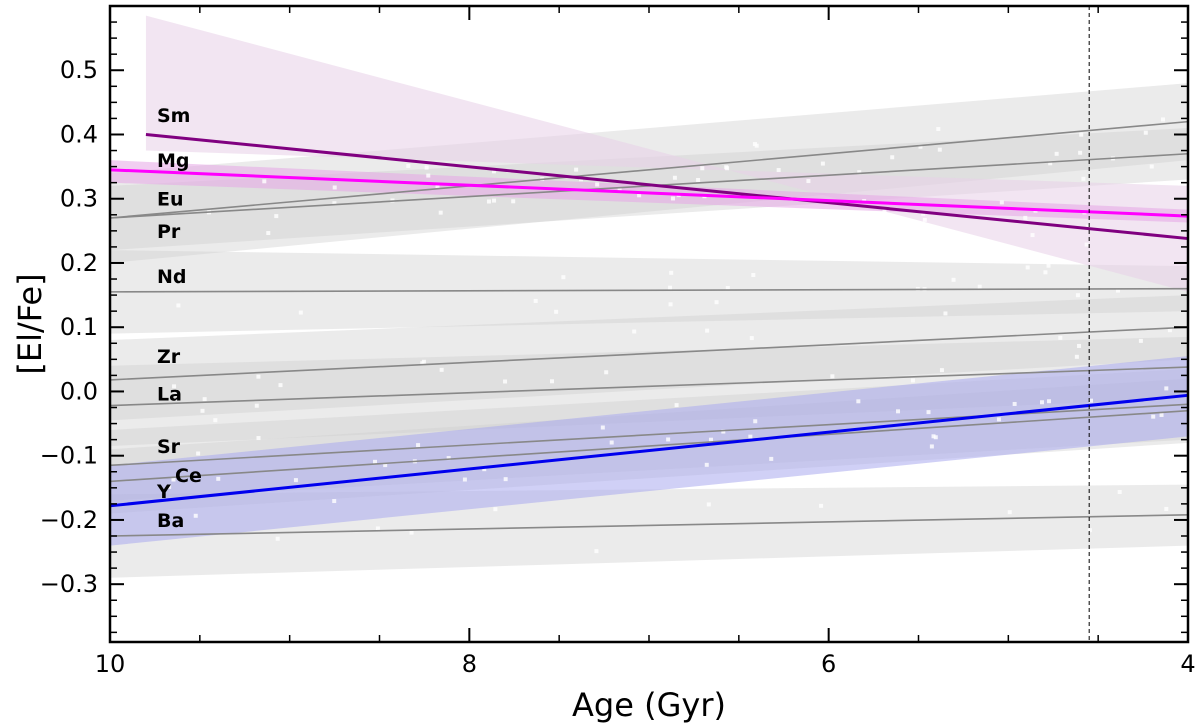 This screenshot has height=726, width=1200. Describe the element at coordinates (1187, 664) in the screenshot. I see `x-tick-label: 4` at that location.